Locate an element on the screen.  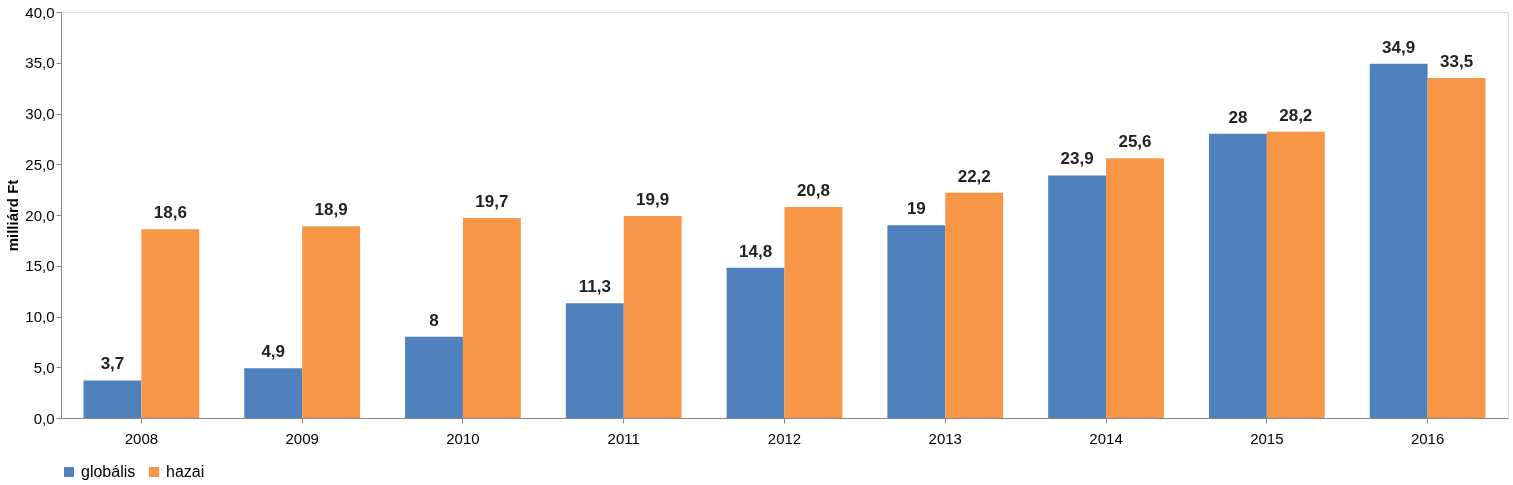
data-label: 28,2 is located at coordinates (1296, 115).